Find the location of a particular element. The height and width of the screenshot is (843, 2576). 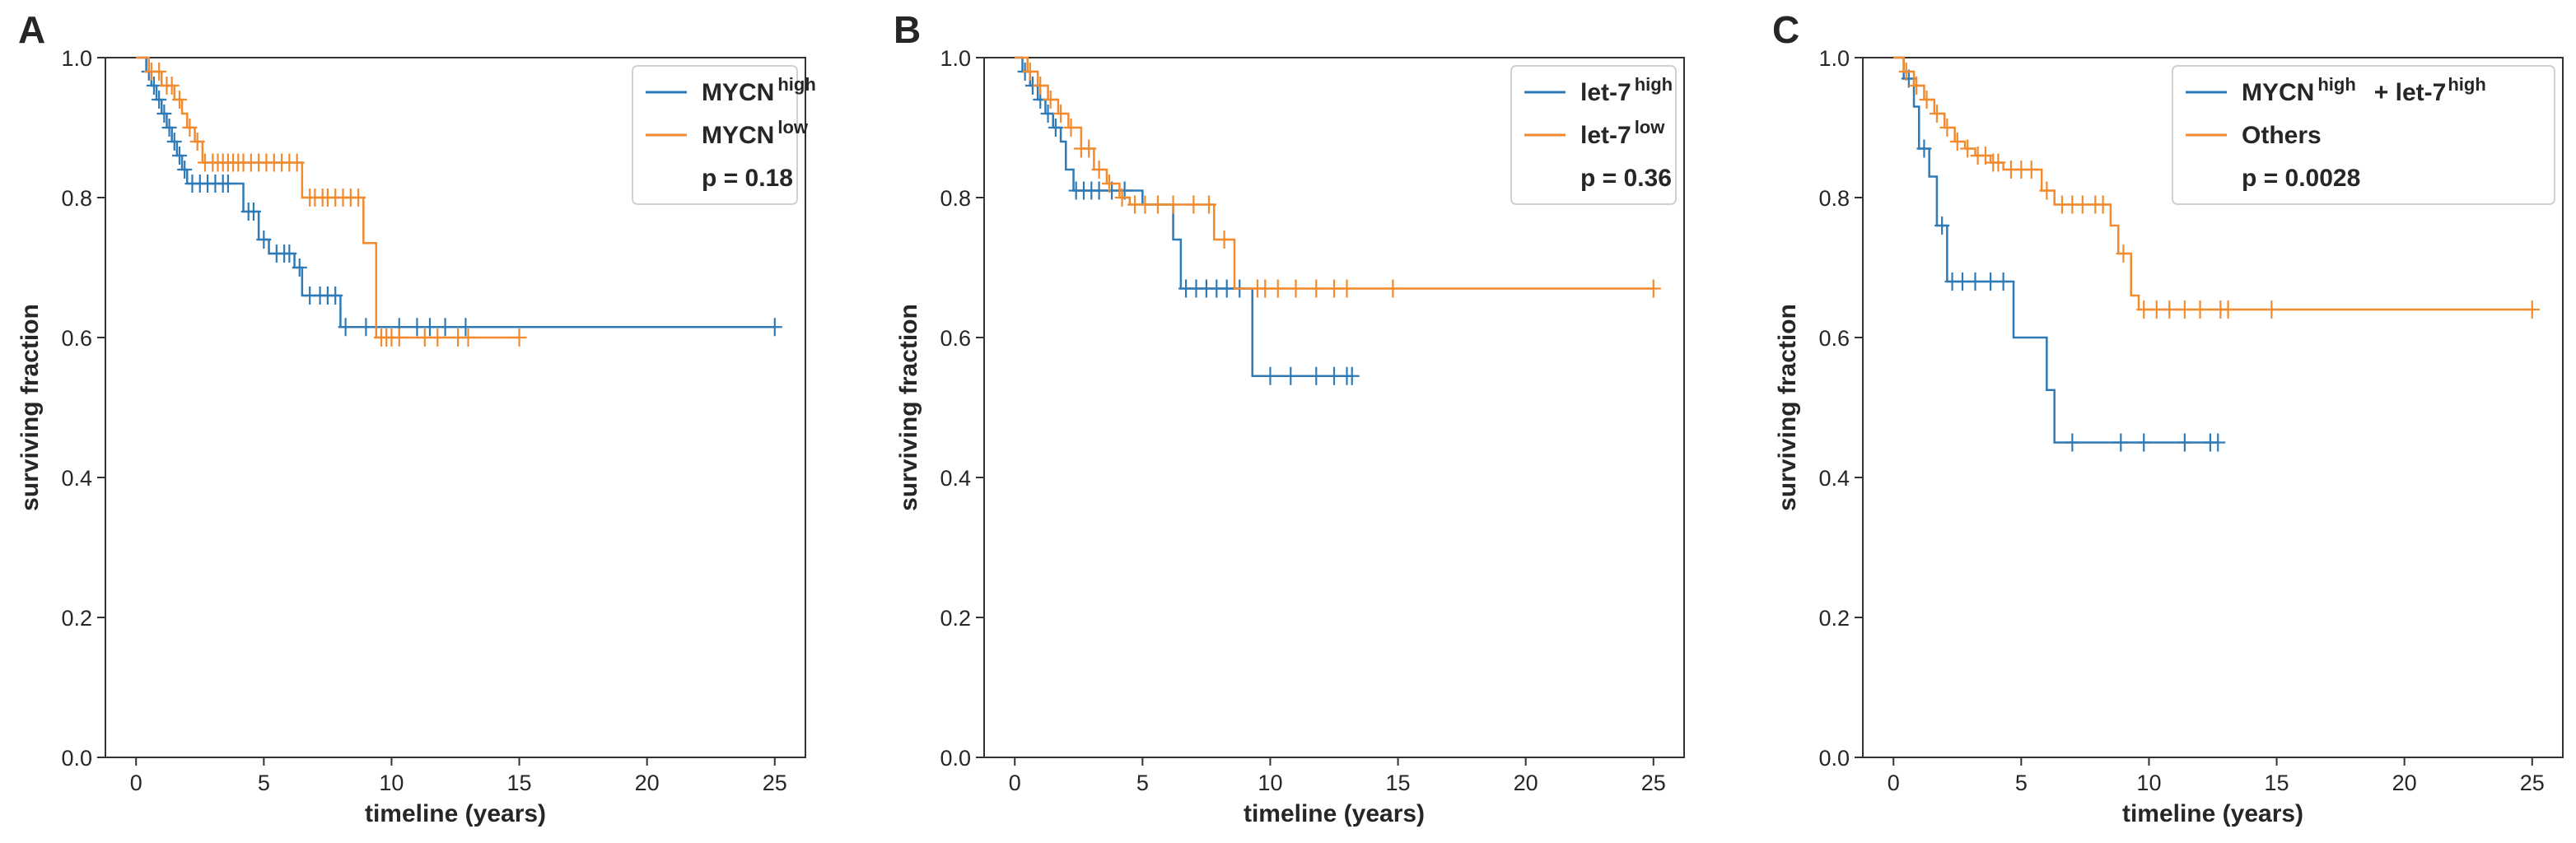

legend-entry: Others is located at coordinates (2282, 135).